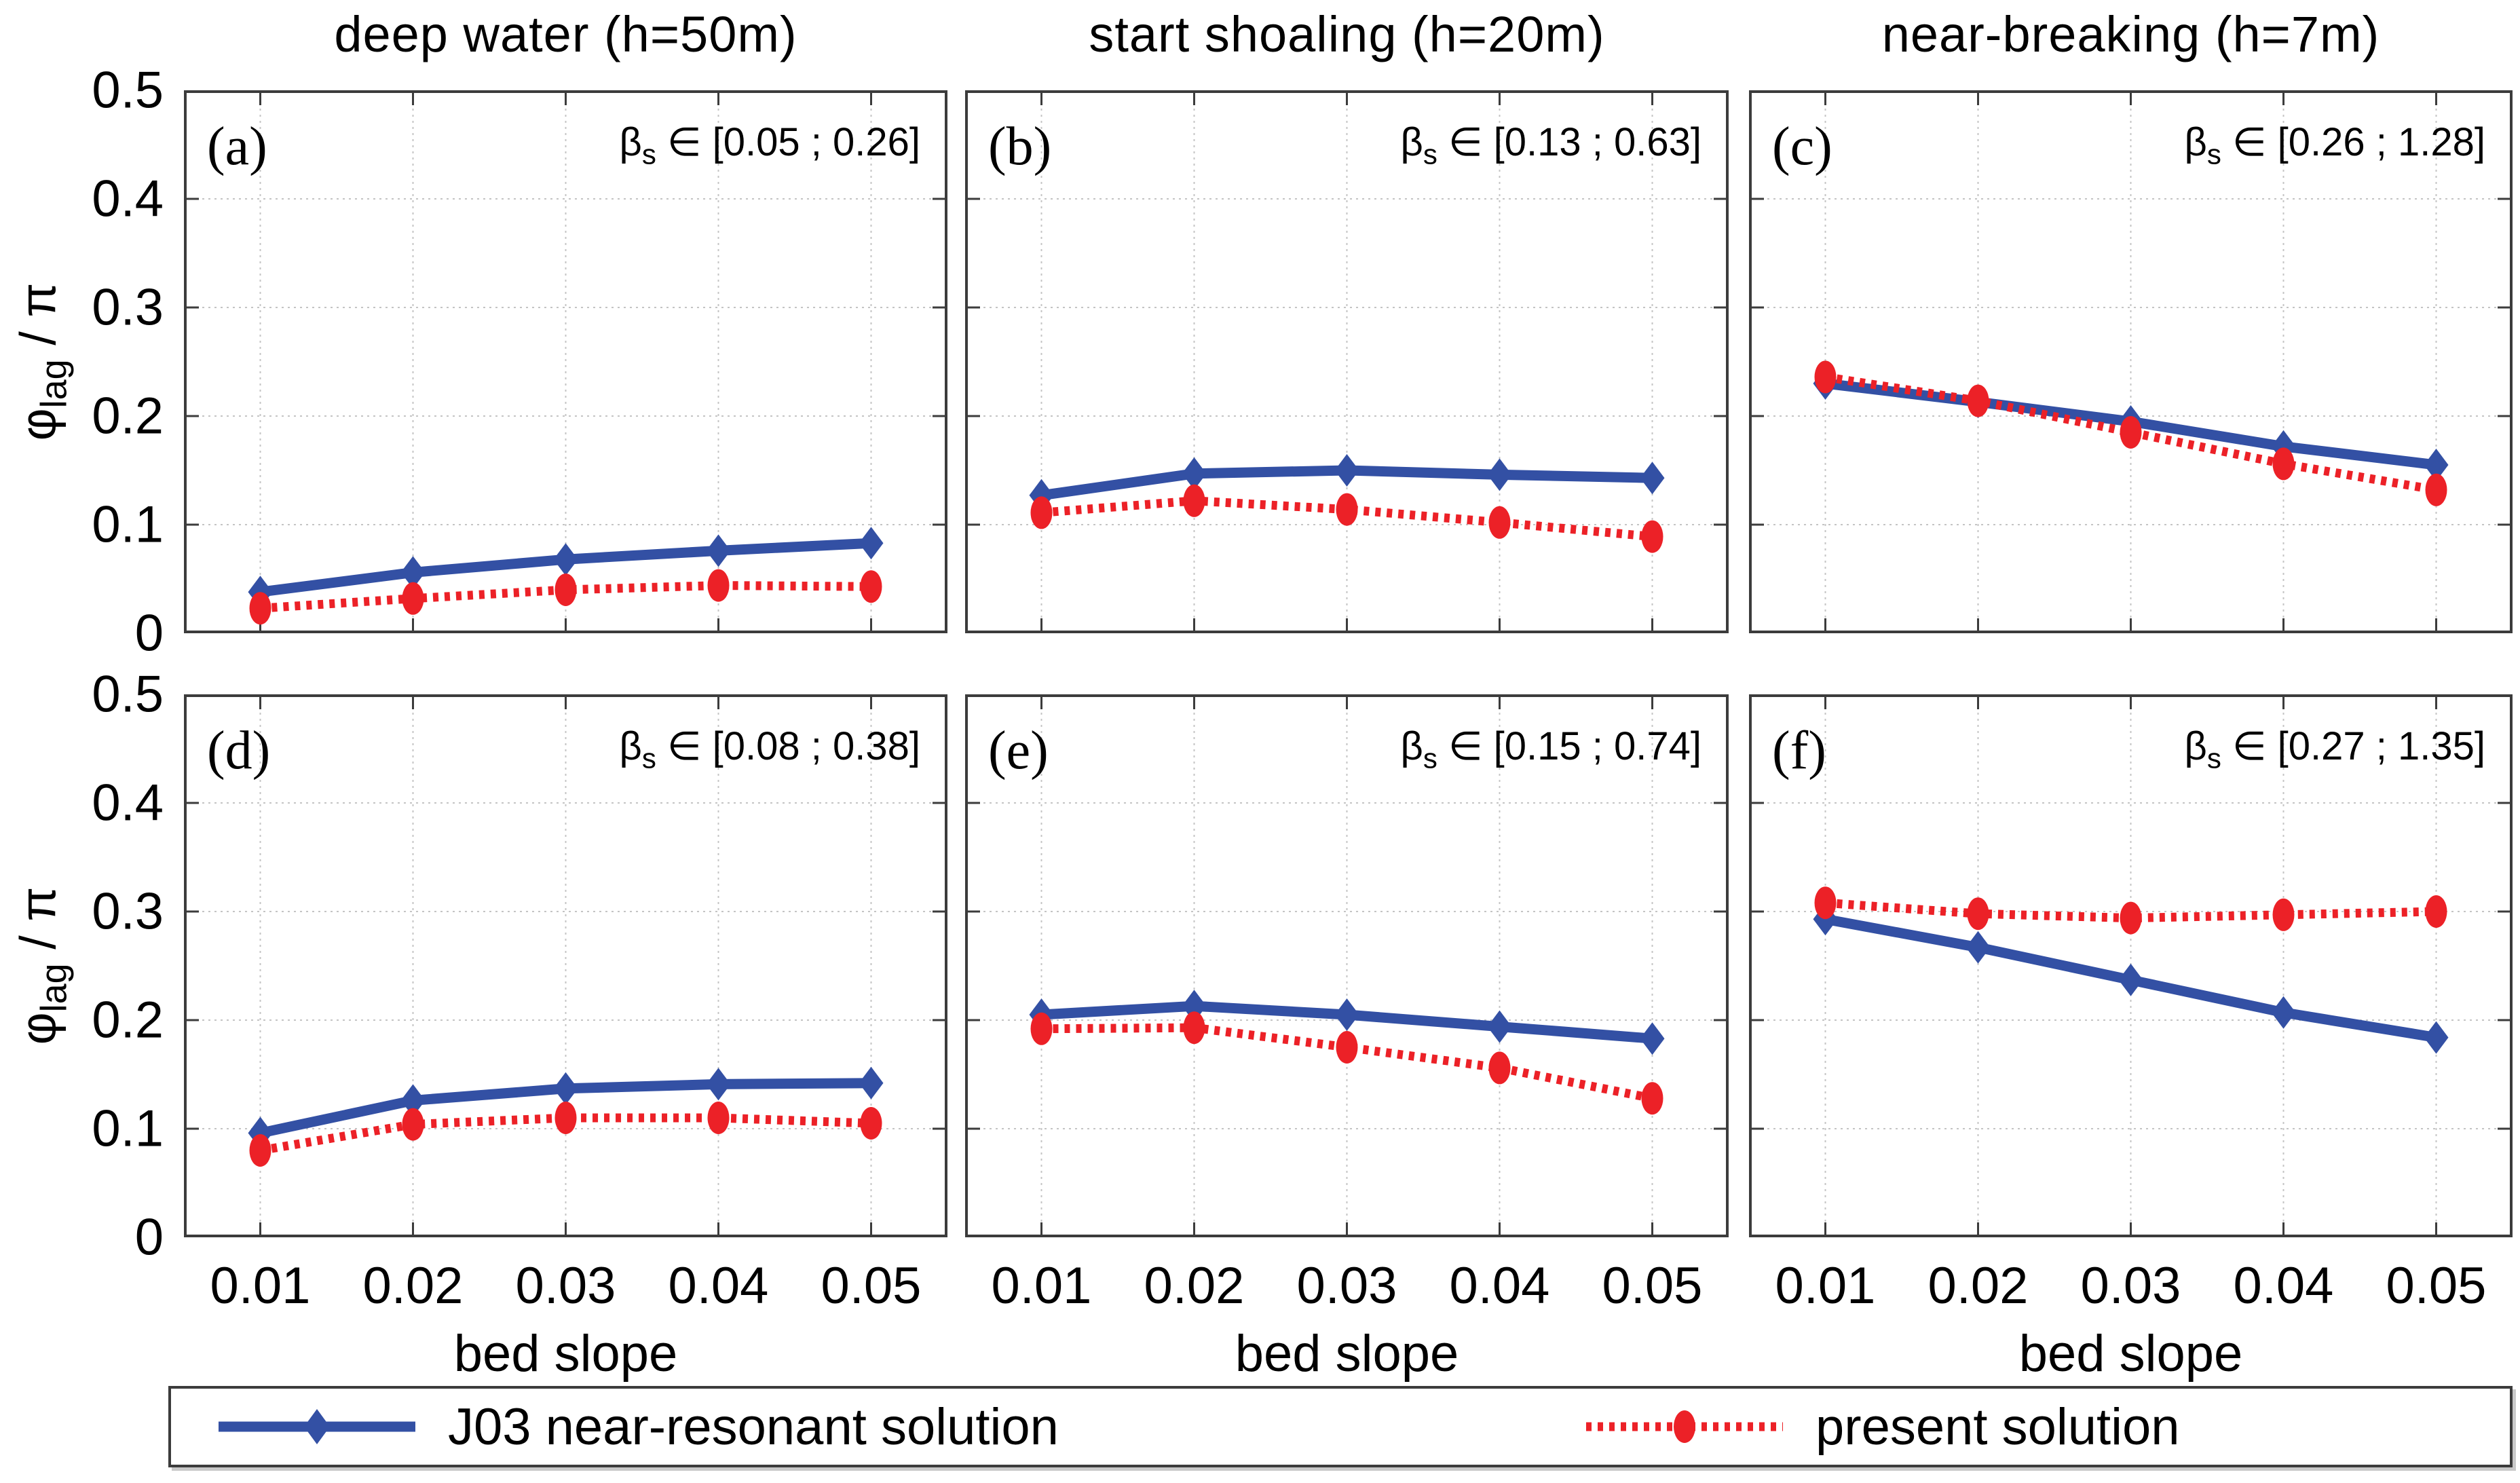 Image resolution: width=2520 pixels, height=1483 pixels. Describe the element at coordinates (149, 1237) in the screenshot. I see `y-tick-label: 0` at that location.